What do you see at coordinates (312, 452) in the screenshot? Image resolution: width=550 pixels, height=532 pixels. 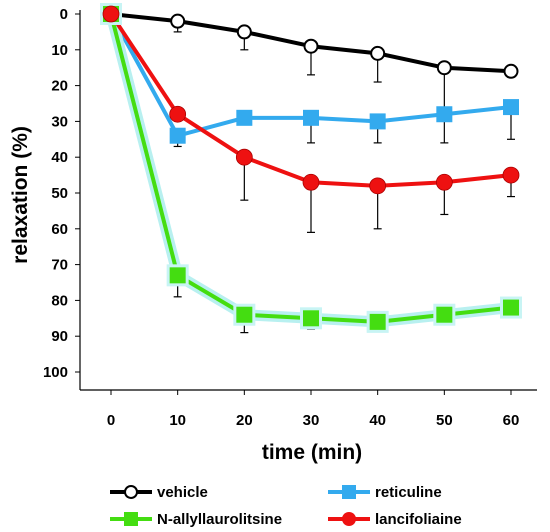 I see `x-axis-title: time (min)` at bounding box center [312, 452].